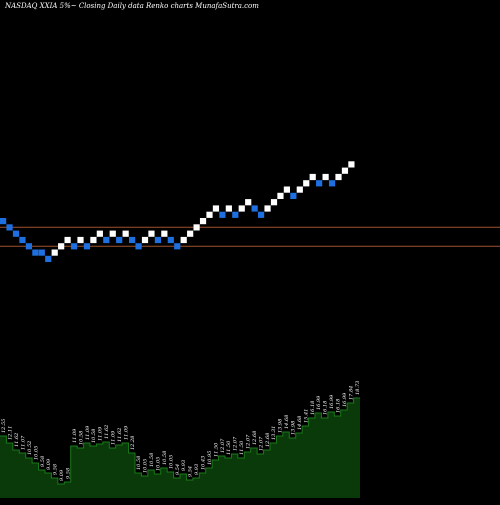  Describe the element at coordinates (274, 433) in the screenshot. I see `price-label: 13.31` at that location.